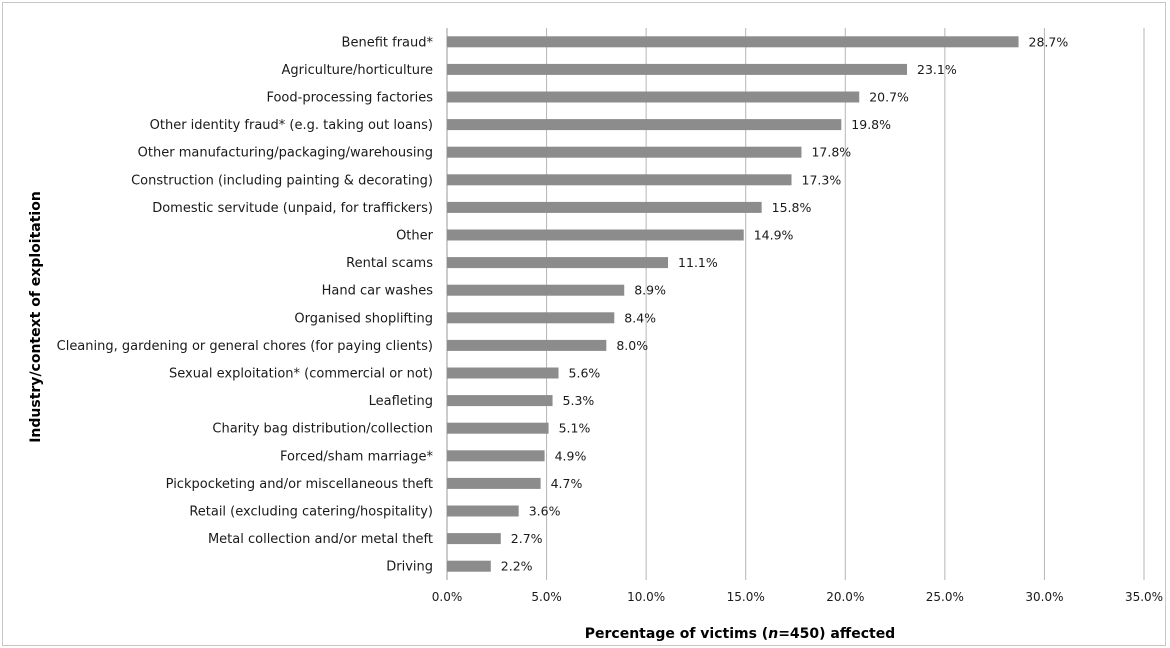  I want to click on category-label: Retail (excluding catering/hospitality), so click(311, 512).